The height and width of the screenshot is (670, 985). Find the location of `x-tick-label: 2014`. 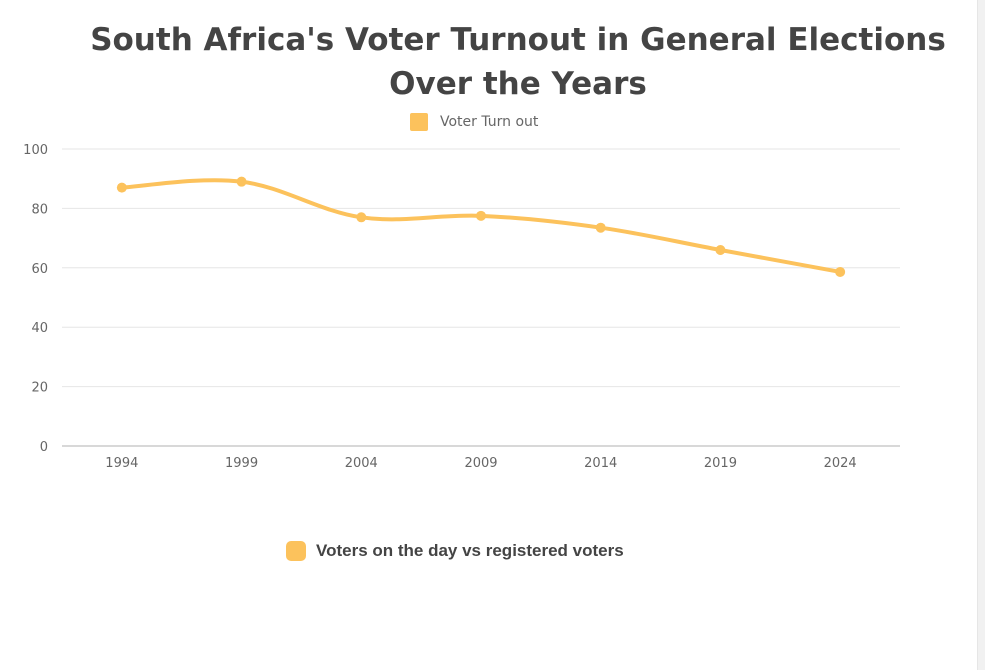

x-tick-label: 2014 is located at coordinates (600, 463).